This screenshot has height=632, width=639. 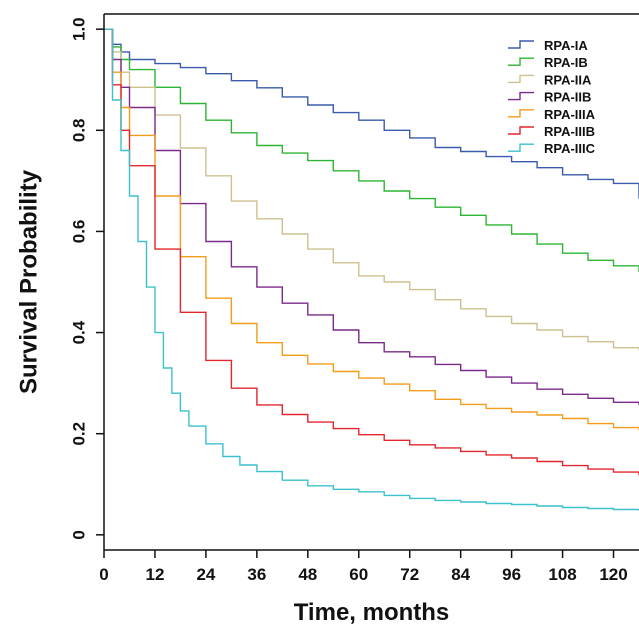 What do you see at coordinates (78, 434) in the screenshot?
I see `y-tick-label: 0.2` at bounding box center [78, 434].